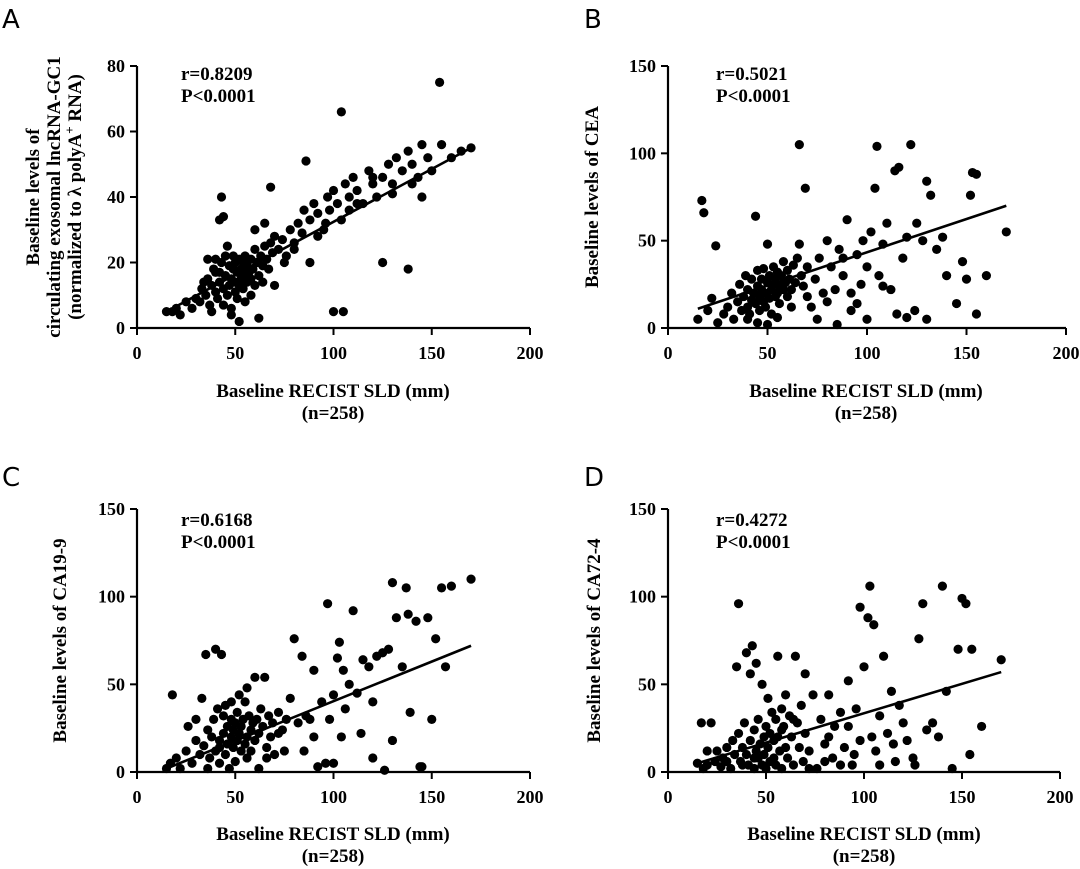 Image resolution: width=1080 pixels, height=869 pixels. What do you see at coordinates (431, 353) in the screenshot?
I see `x-tick-label: 150` at bounding box center [431, 353].